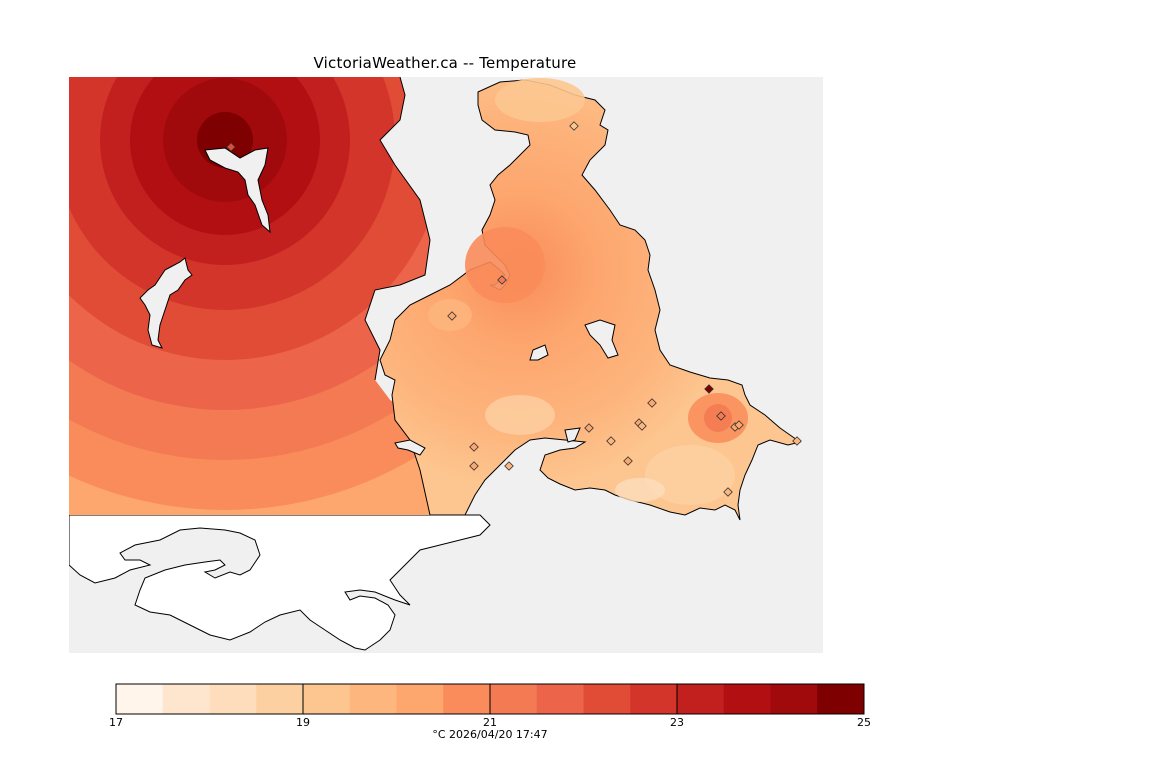 This screenshot has width=1152, height=768. I want to click on legend-timestamp: 2026/04/20 17:47, so click(498, 734).